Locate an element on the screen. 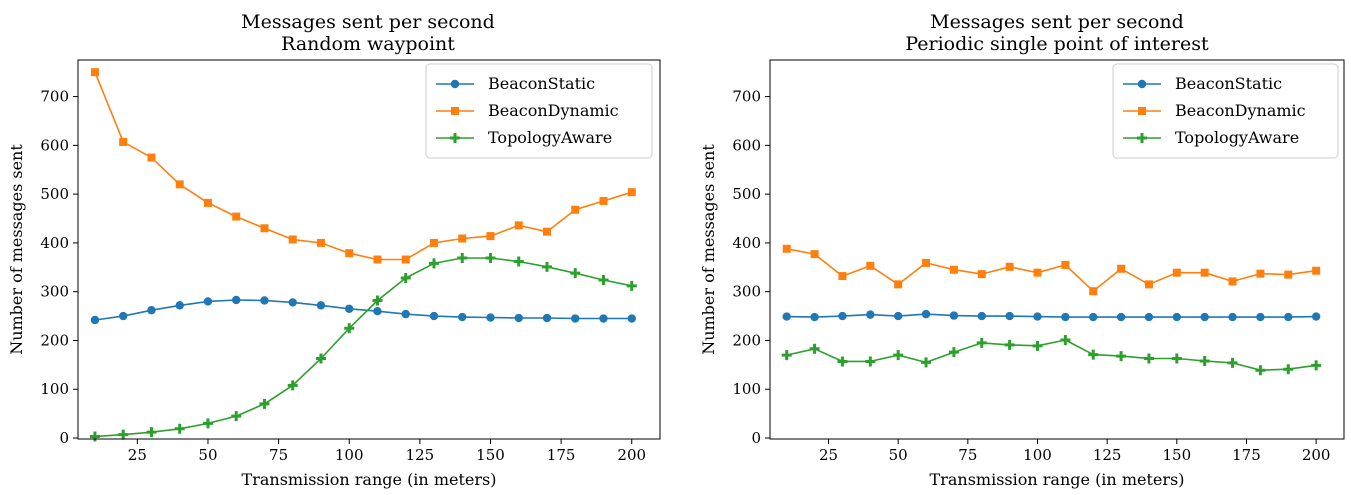  x-tick-label: 200 is located at coordinates (1316, 455).